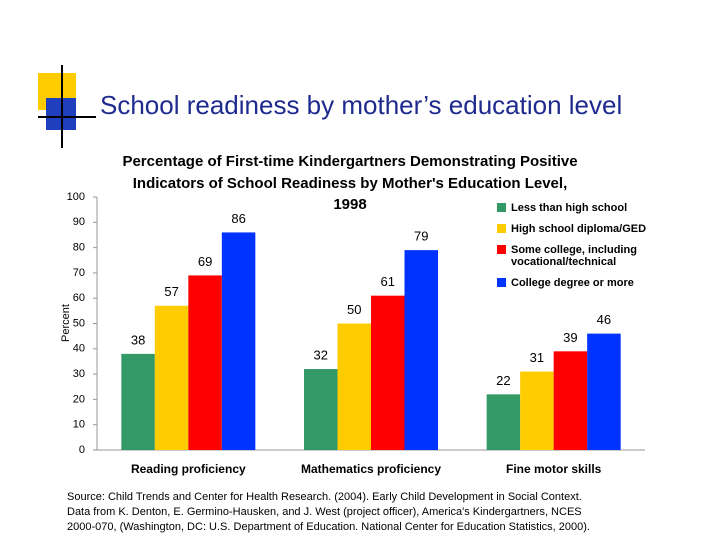 The image size is (720, 540). Describe the element at coordinates (79, 222) in the screenshot. I see `y-tick-label: 90` at that location.